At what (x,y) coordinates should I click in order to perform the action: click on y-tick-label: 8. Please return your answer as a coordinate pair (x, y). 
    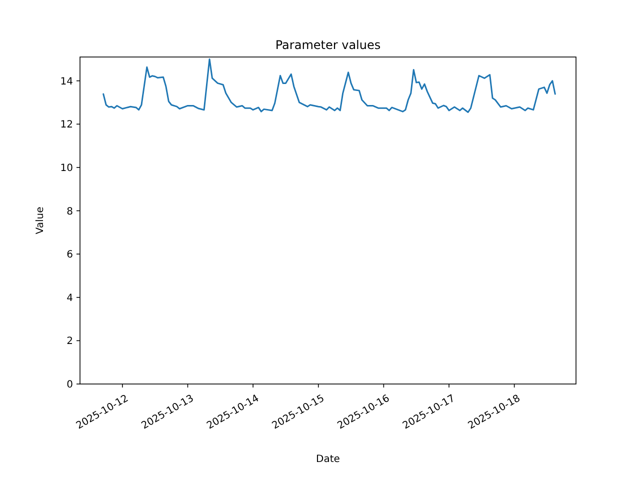
    Looking at the image, I should click on (69, 212).